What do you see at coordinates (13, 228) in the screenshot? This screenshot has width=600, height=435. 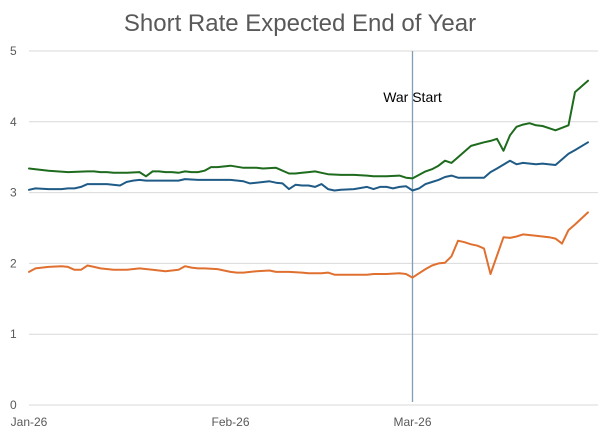 I see `y-axis-ticks: 0 1 2 3 4 5` at bounding box center [13, 228].